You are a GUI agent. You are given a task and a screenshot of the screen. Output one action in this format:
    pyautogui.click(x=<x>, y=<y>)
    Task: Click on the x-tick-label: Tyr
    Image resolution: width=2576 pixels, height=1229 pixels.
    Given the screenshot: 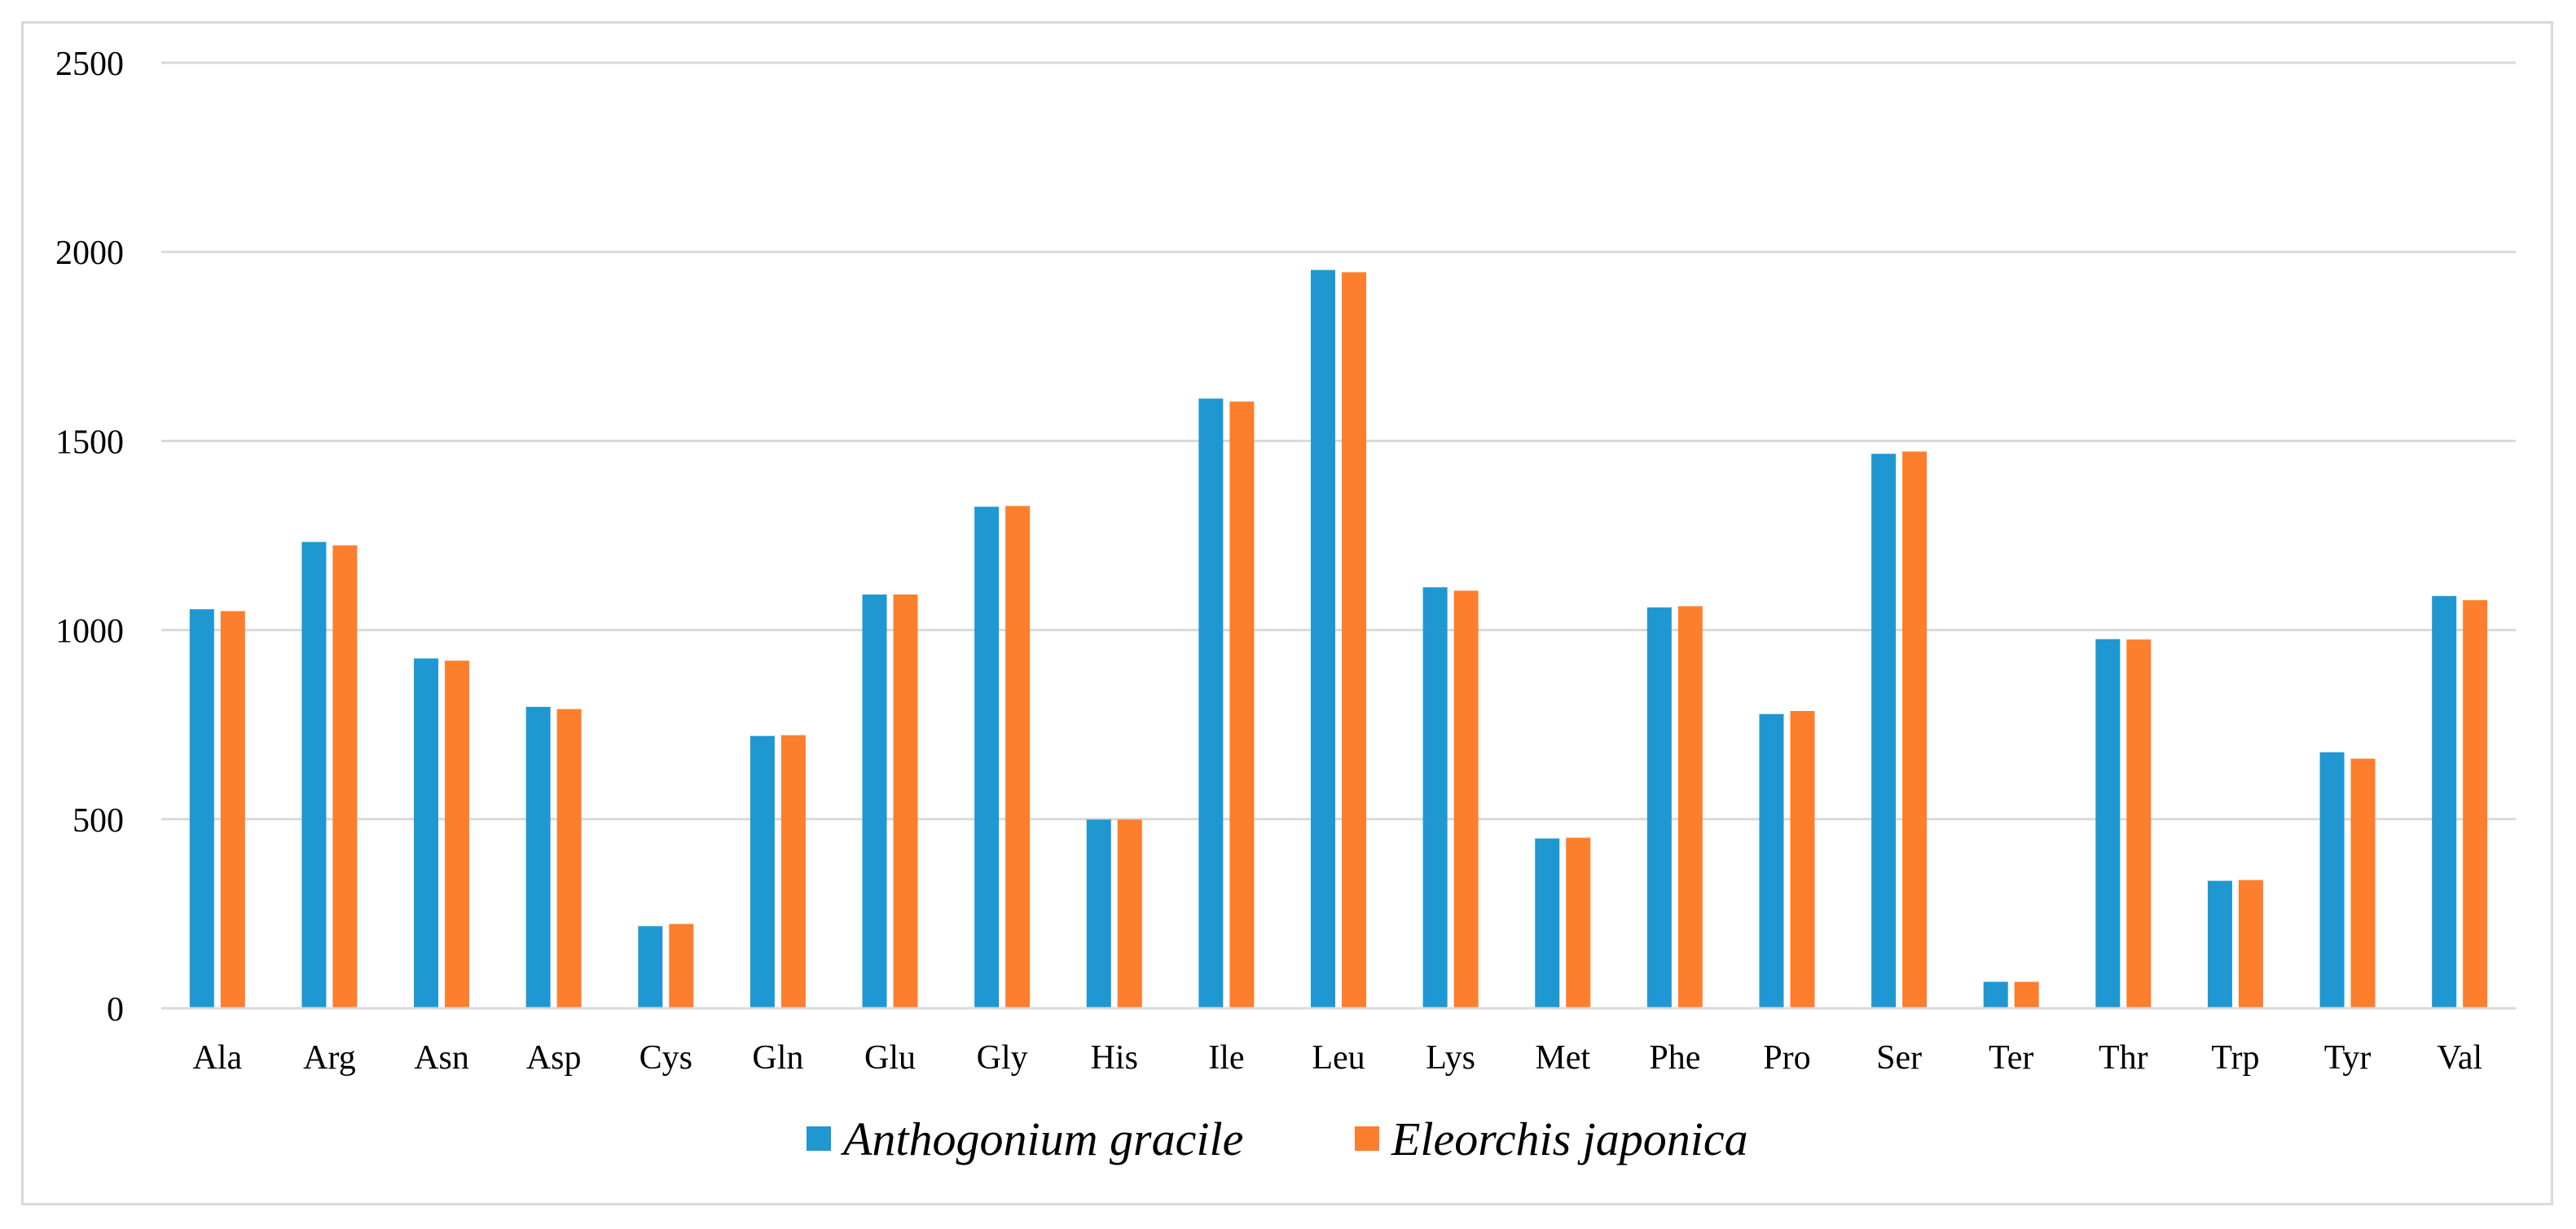 What is the action you would take?
    pyautogui.click(x=2348, y=1058)
    